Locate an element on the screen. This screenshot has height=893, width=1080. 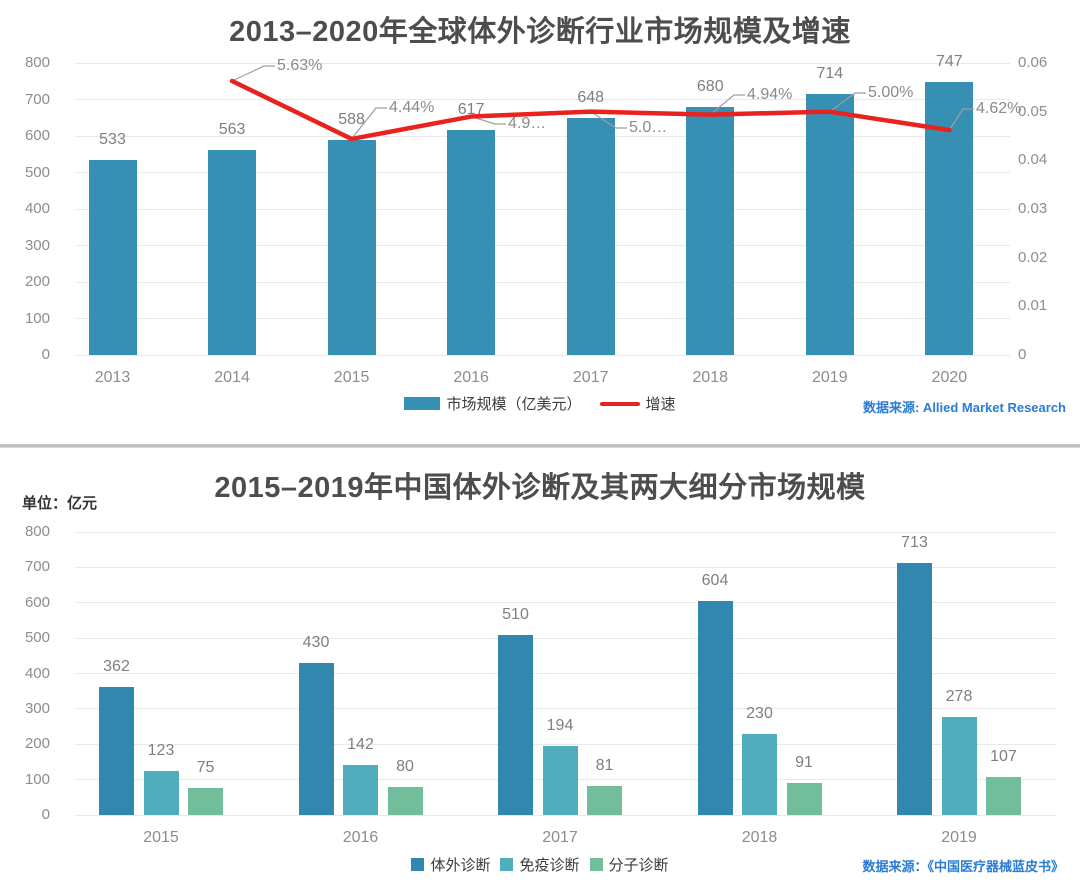
right-axis-tick-label: 0.01 is located at coordinates (1033, 306).